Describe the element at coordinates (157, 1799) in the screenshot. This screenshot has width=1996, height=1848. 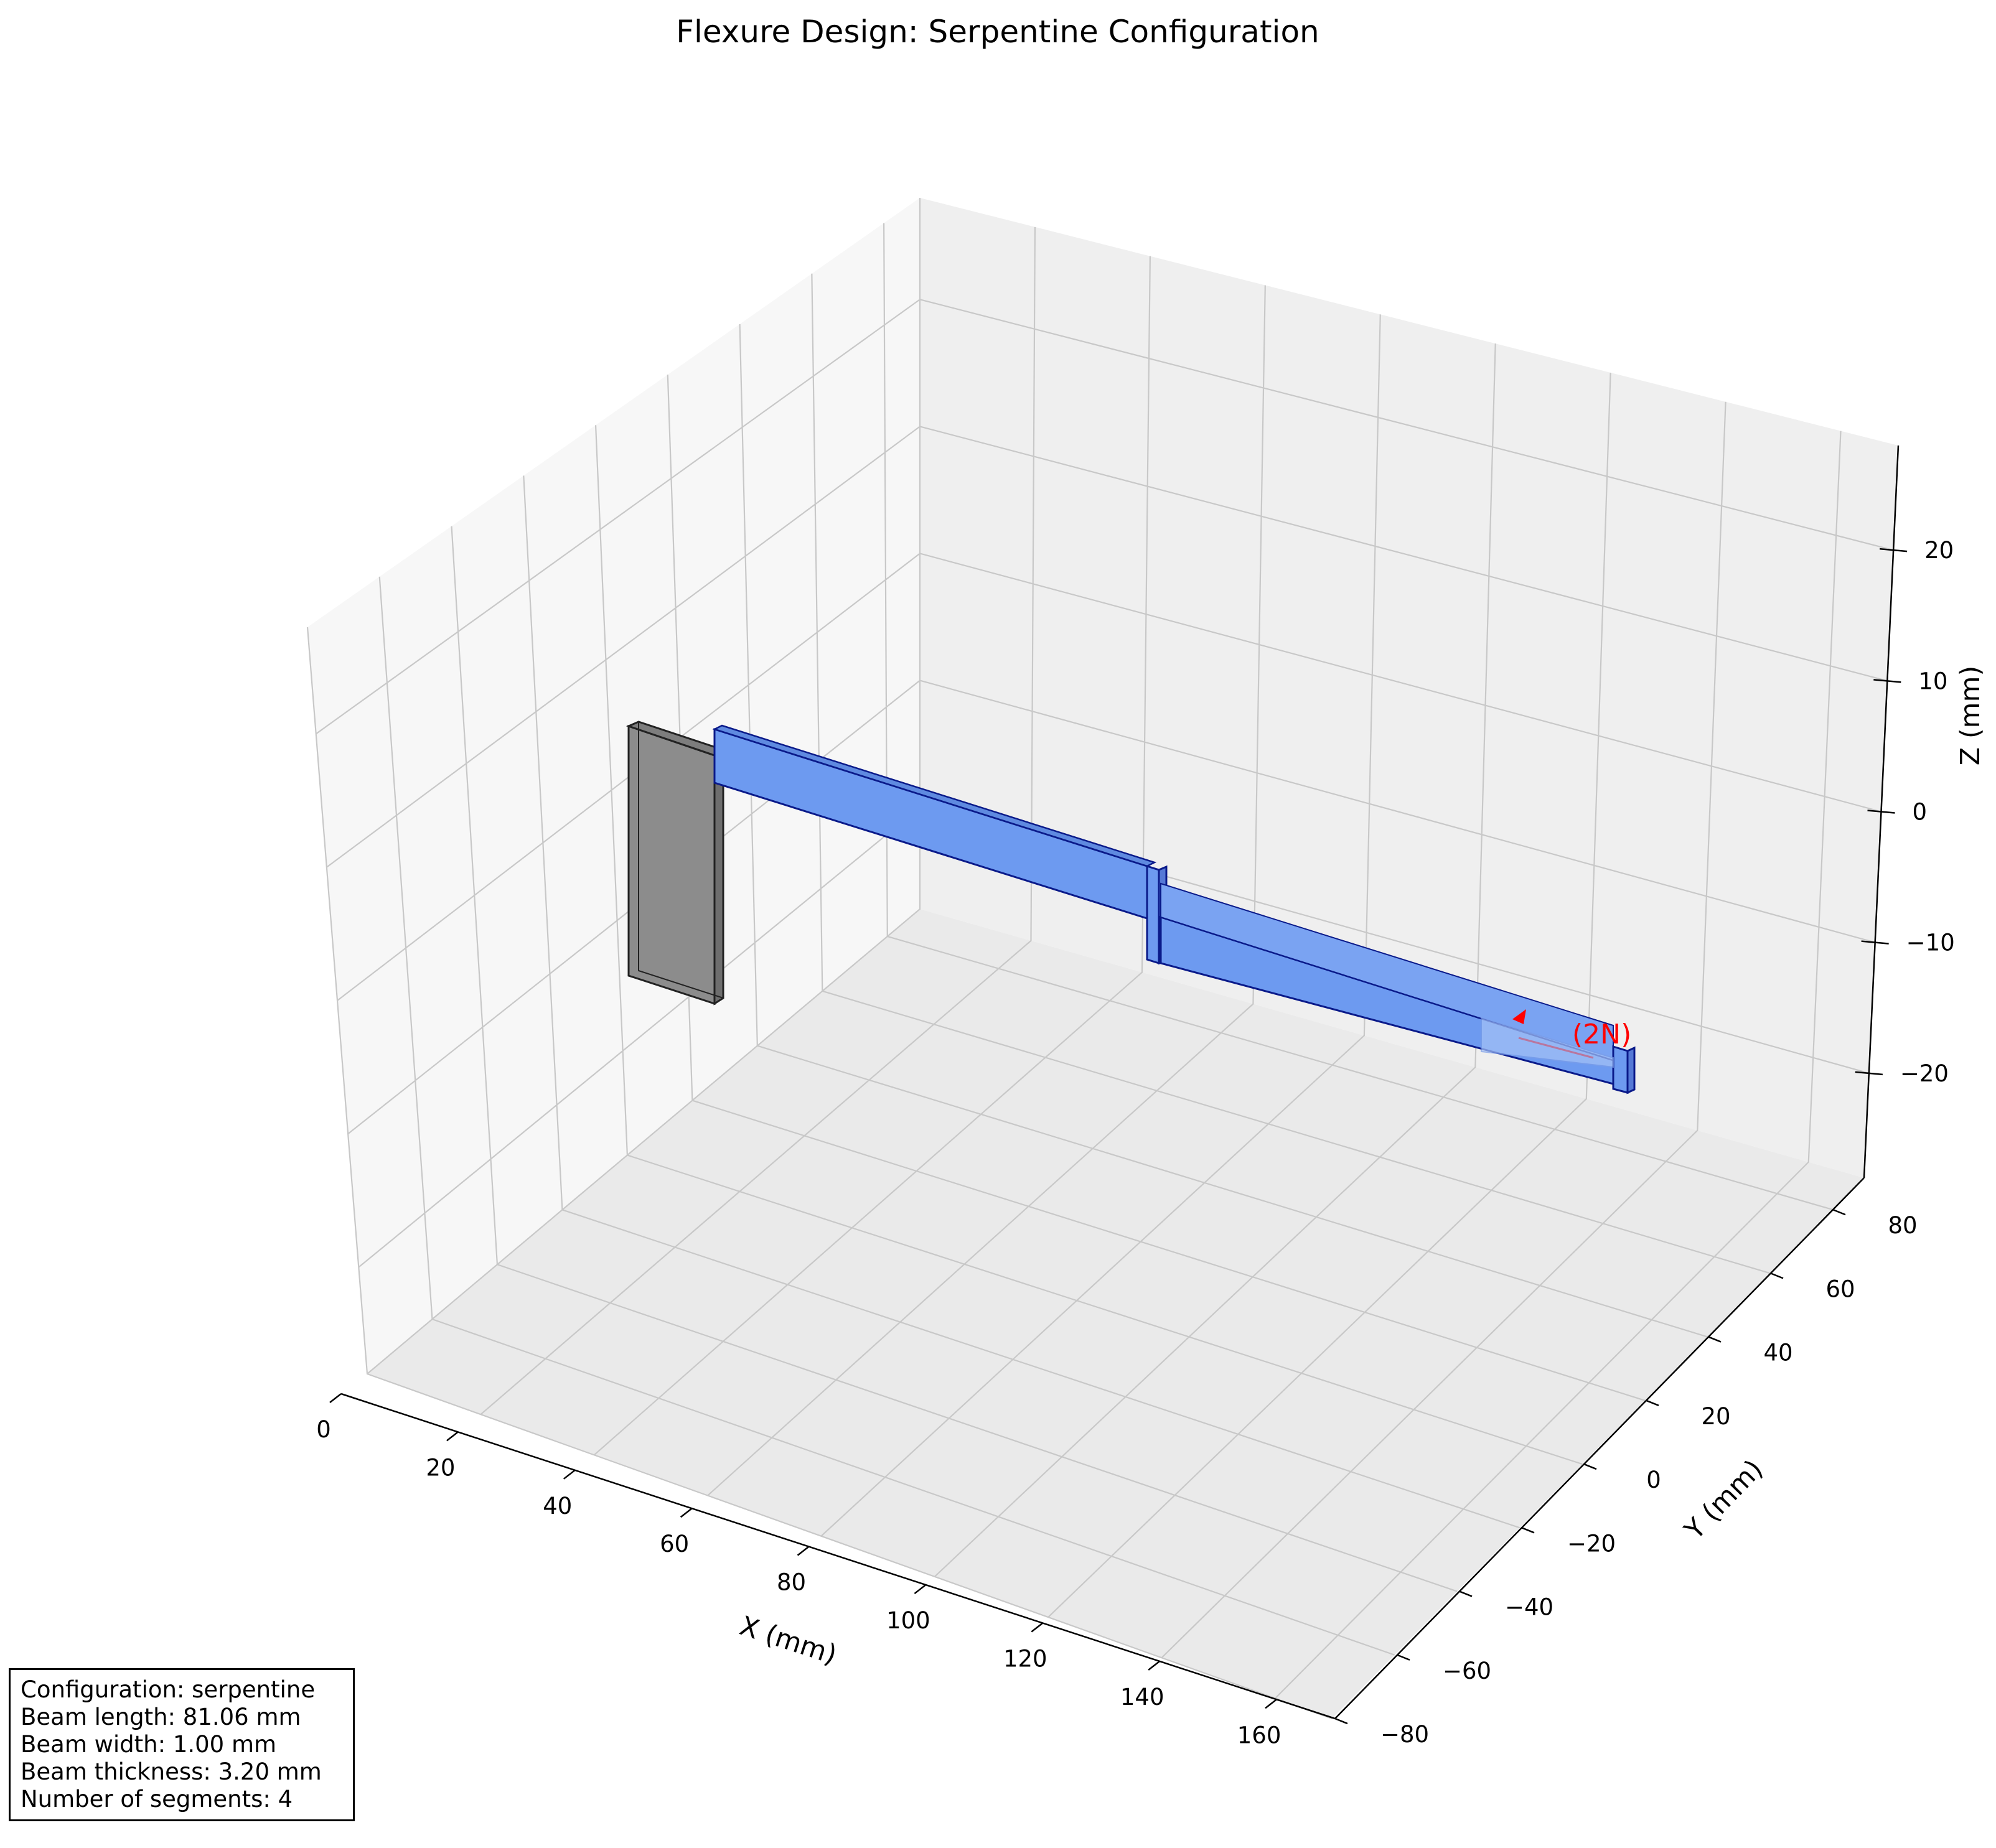
I see `info-num-segments: Number of segments: 4` at that location.